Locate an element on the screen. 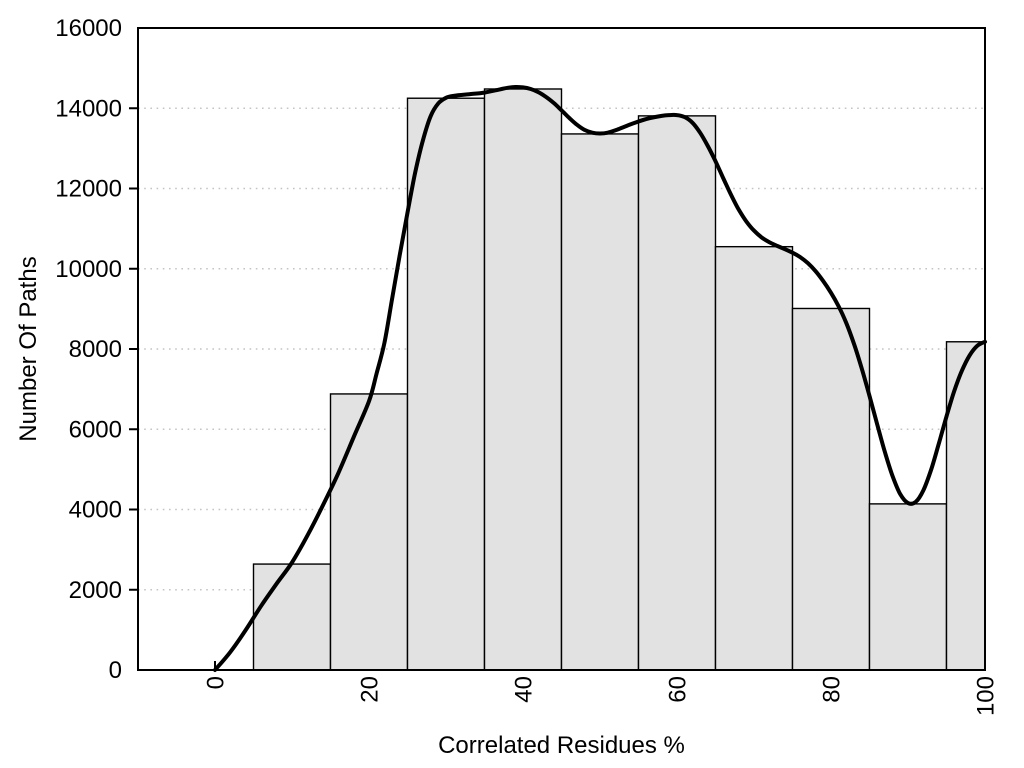 The height and width of the screenshot is (768, 1024). y-tick-labels: 0 2000 4000 6000 8000 10000 12000 14000 16000 is located at coordinates (88, 349).